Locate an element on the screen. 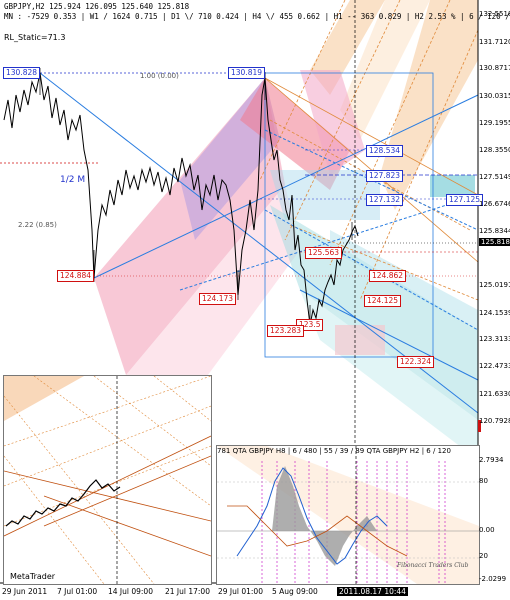 The image size is (510, 600). watermark-text: Fibonacci Traders Club is located at coordinates (433, 565).